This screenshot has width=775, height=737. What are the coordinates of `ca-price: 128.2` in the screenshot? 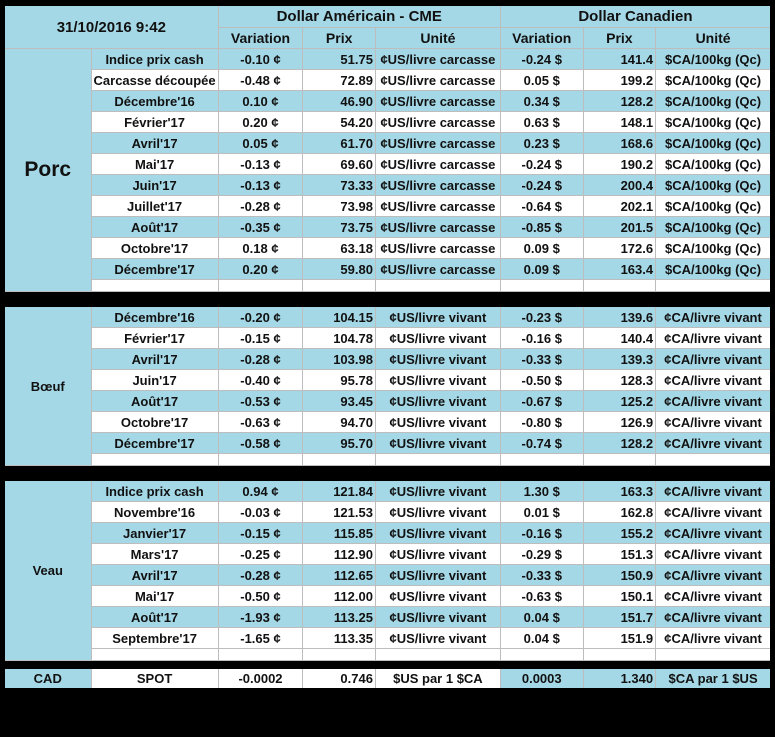 It's located at (619, 101).